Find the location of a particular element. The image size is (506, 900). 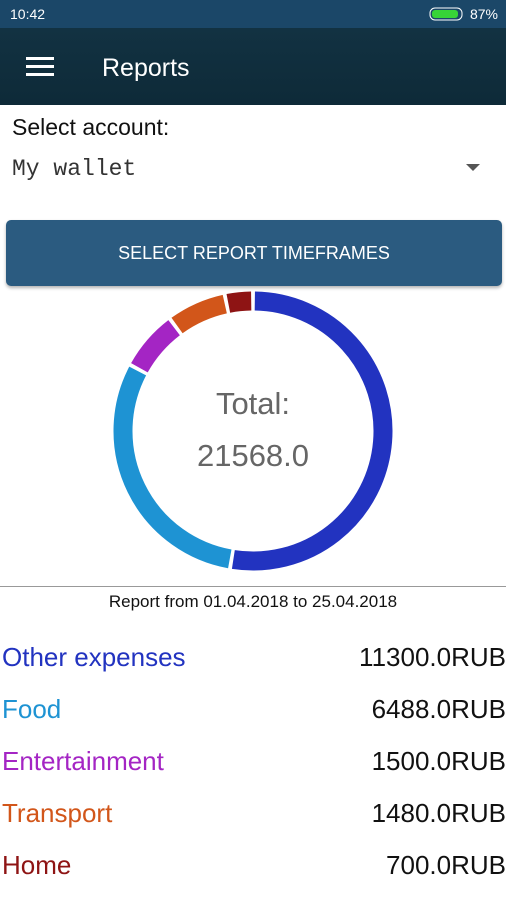

divider is located at coordinates (253, 586).